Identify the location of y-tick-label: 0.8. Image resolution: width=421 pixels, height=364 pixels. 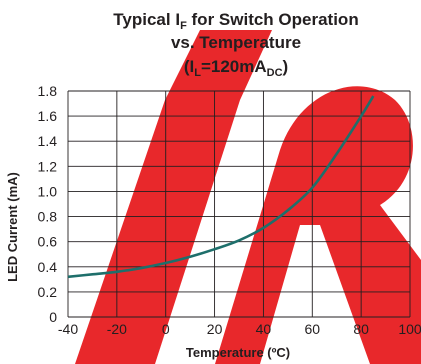
(48, 217).